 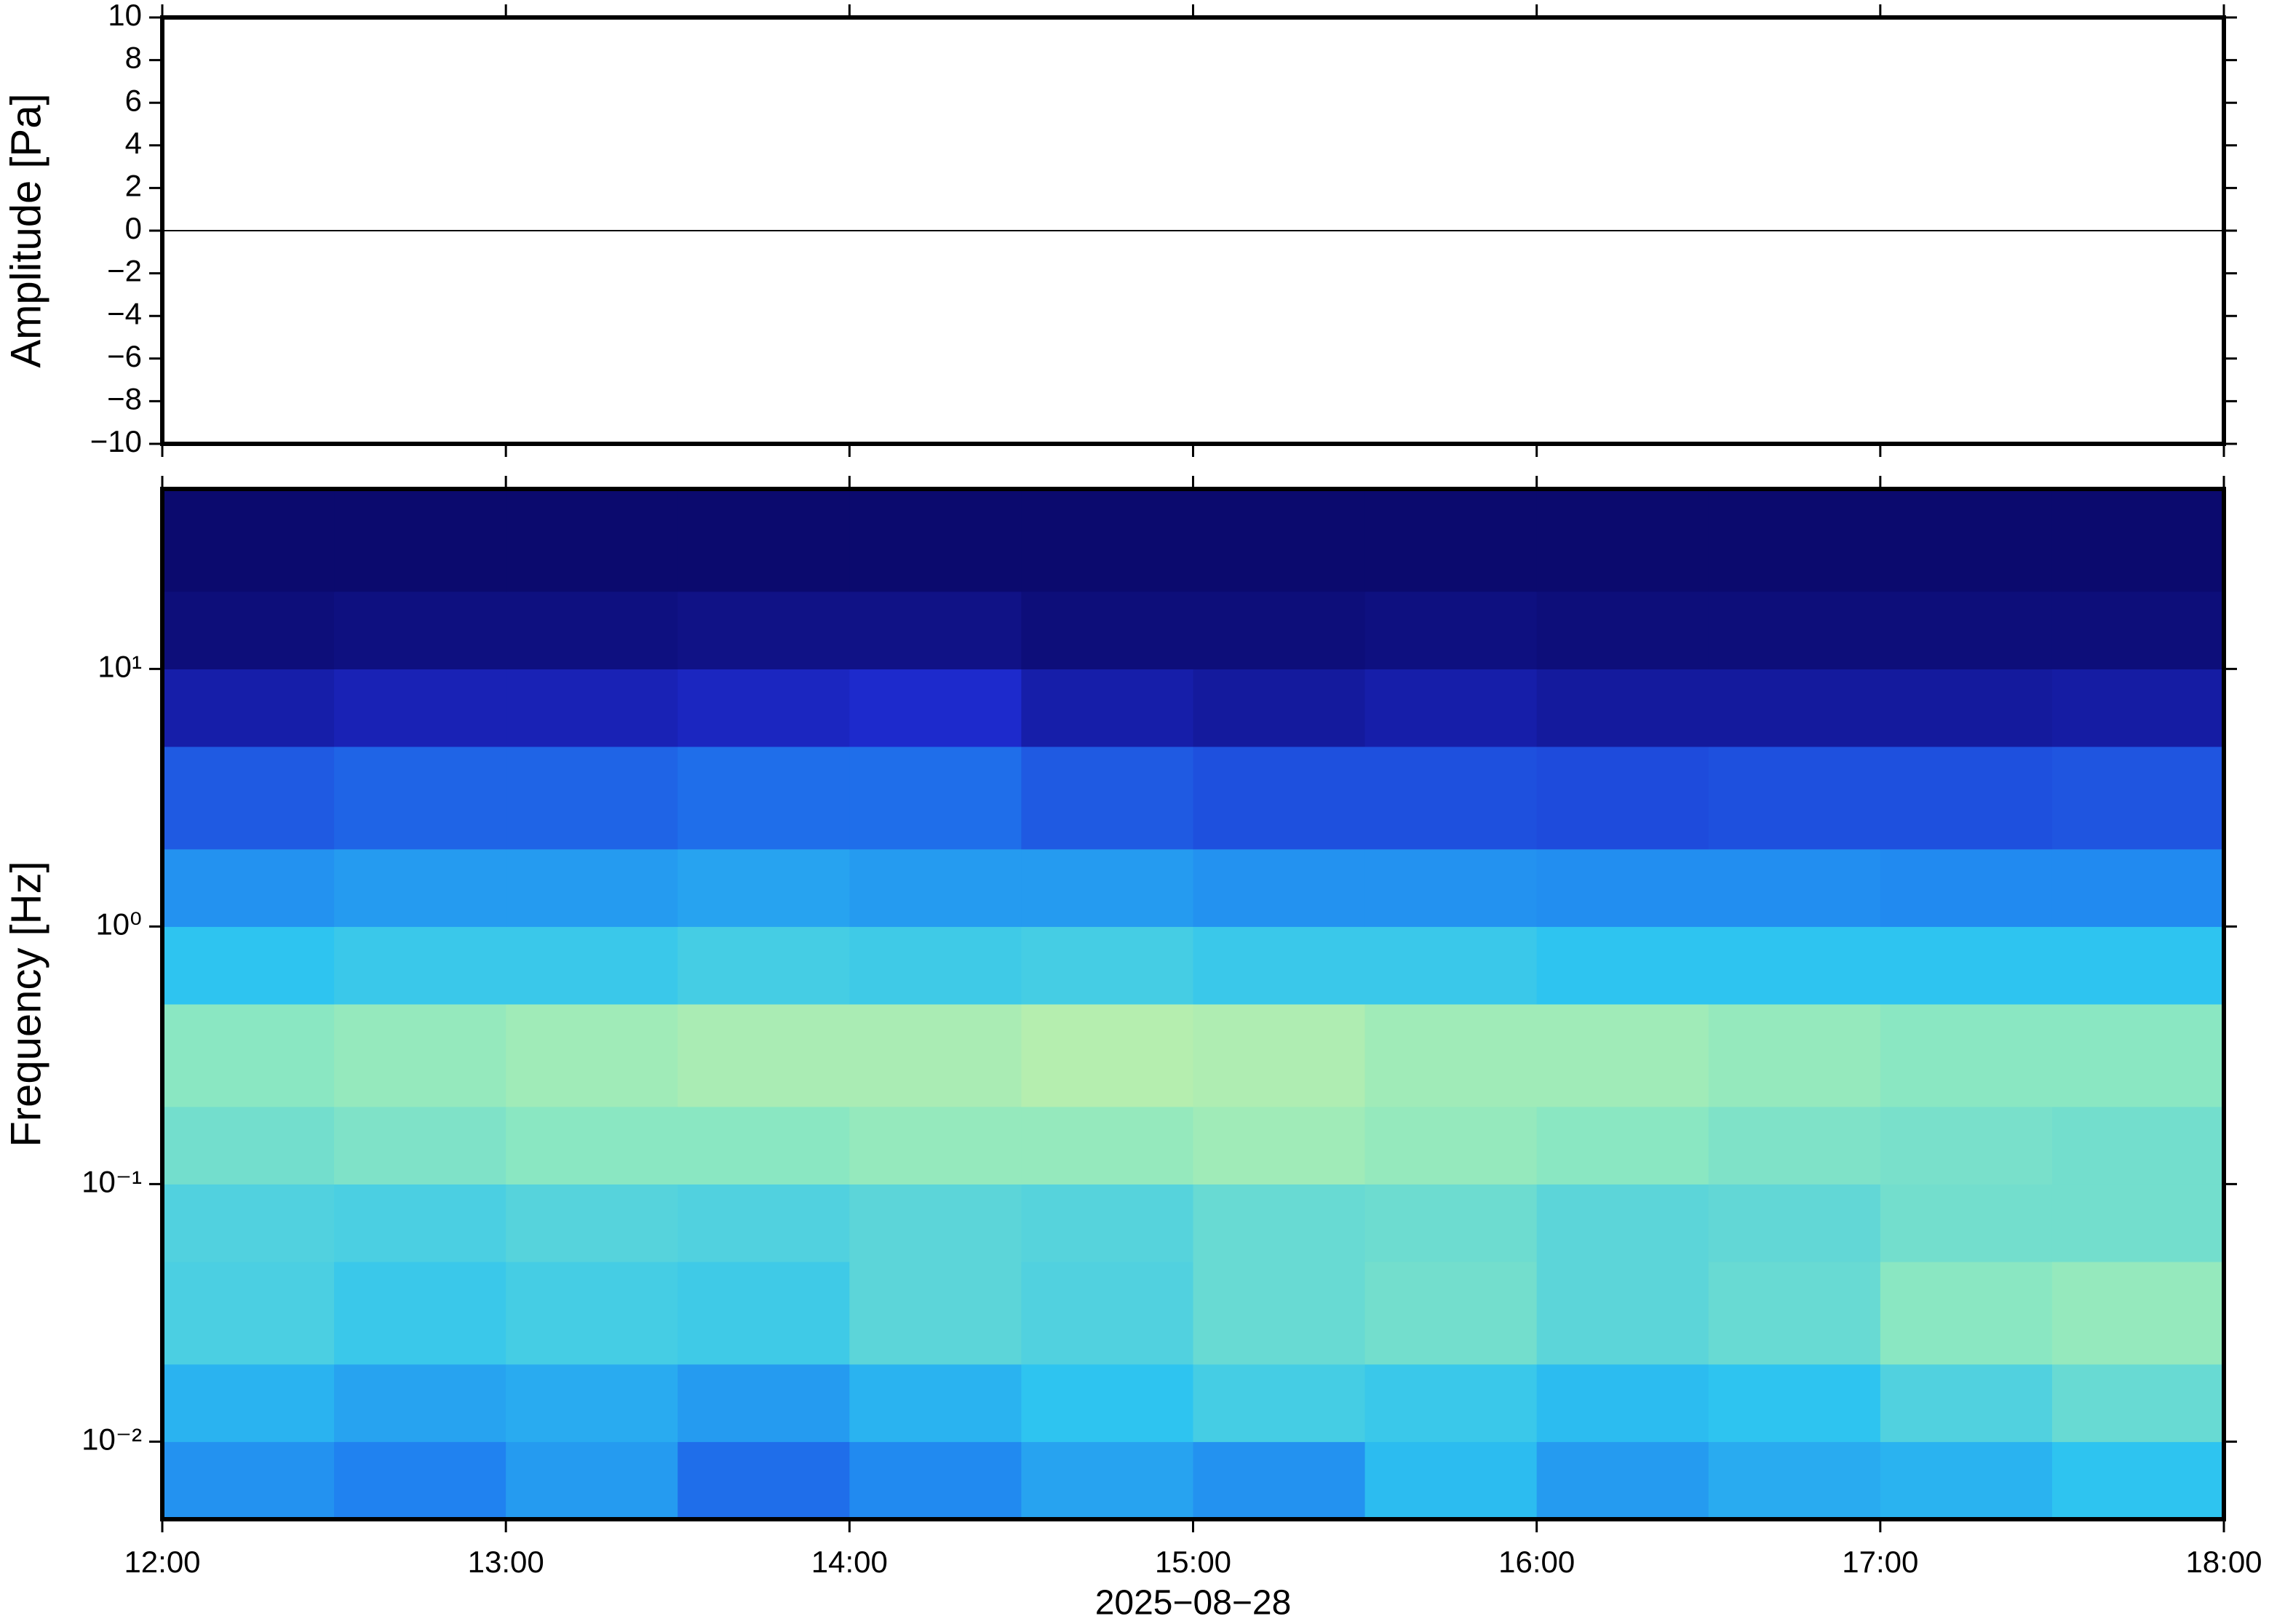 What do you see at coordinates (133, 228) in the screenshot?
I see `y-tick-label: 0` at bounding box center [133, 228].